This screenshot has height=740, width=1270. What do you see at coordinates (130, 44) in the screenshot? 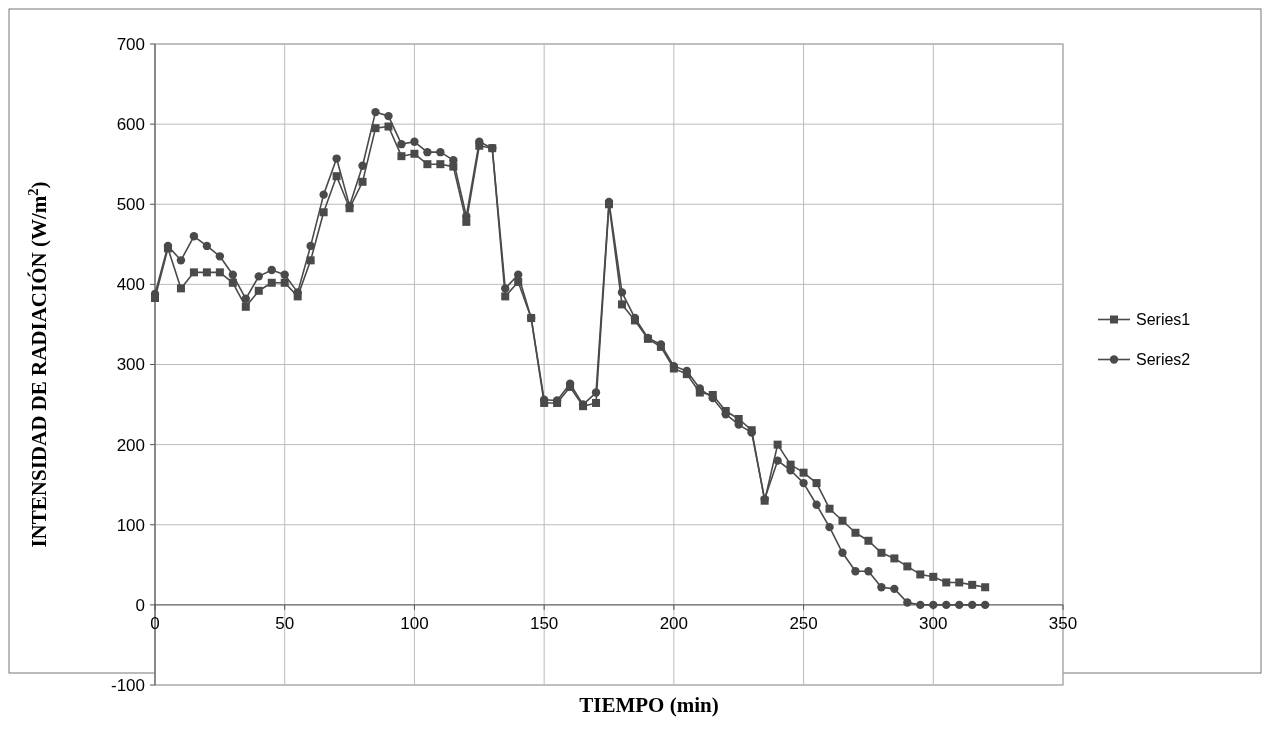
I see `y-tick-label: 700` at bounding box center [130, 44].